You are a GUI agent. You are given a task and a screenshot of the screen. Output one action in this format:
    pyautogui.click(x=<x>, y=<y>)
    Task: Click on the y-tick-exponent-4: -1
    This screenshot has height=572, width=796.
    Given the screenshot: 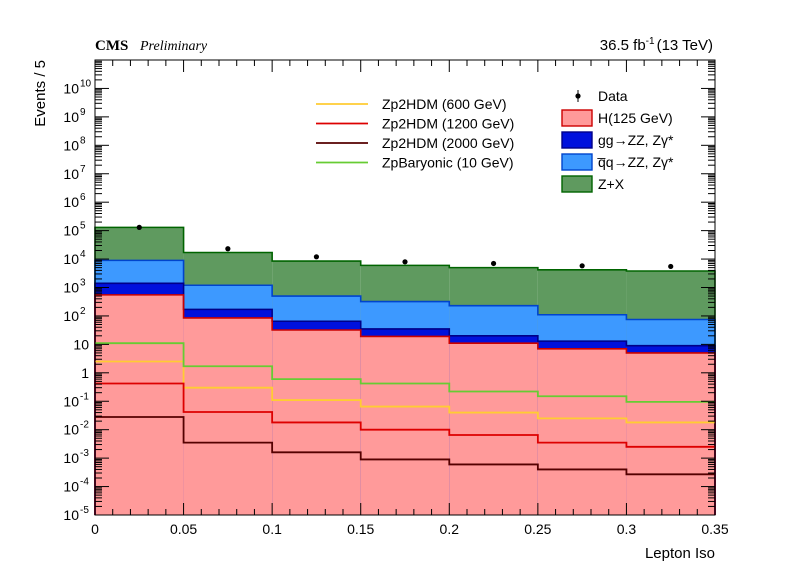 What is the action you would take?
    pyautogui.click(x=84, y=396)
    